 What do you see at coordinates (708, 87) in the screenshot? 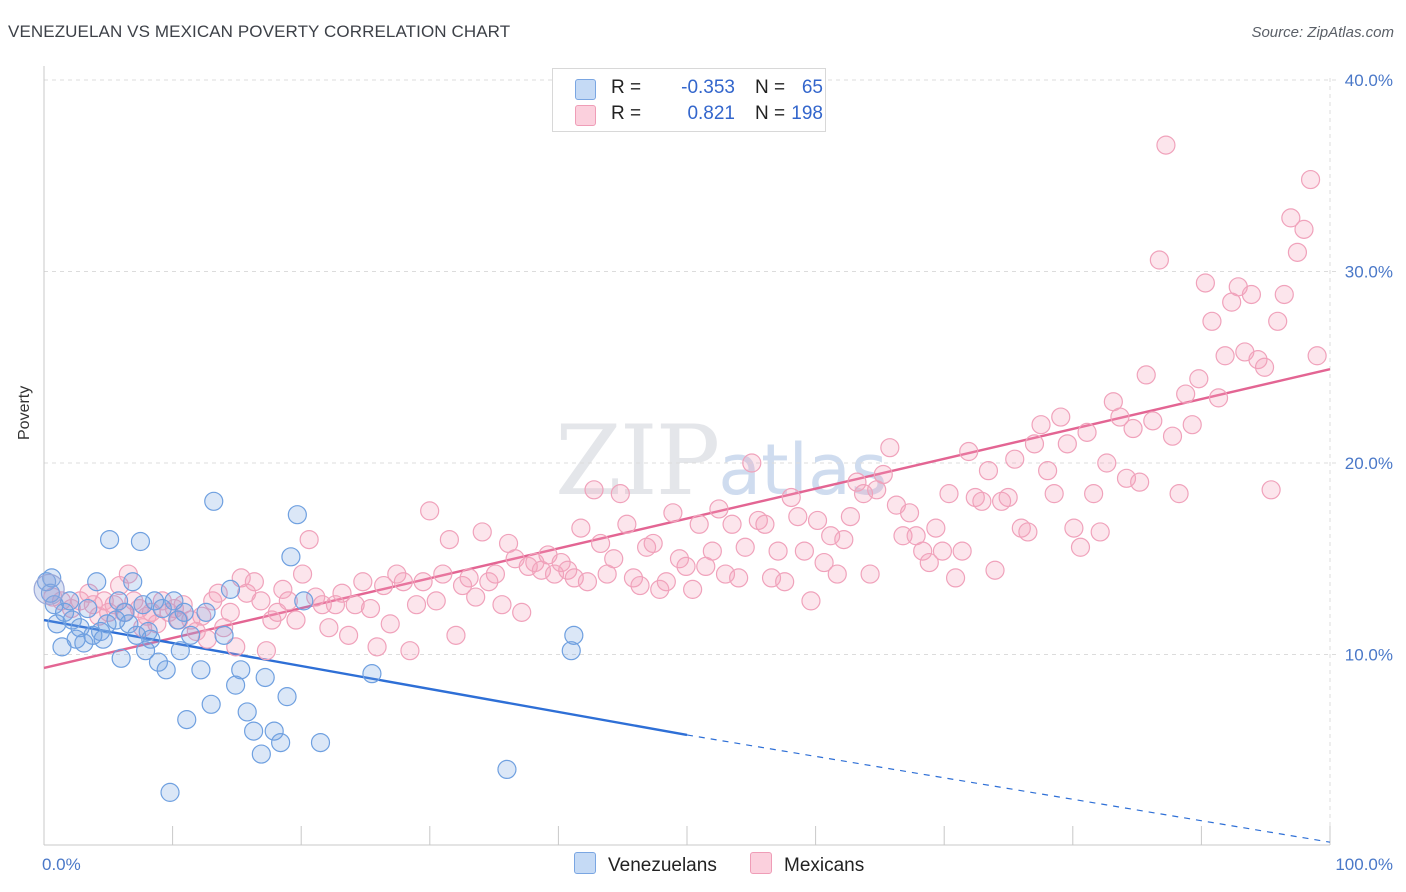
I see `r-value: -0.353` at bounding box center [708, 87].